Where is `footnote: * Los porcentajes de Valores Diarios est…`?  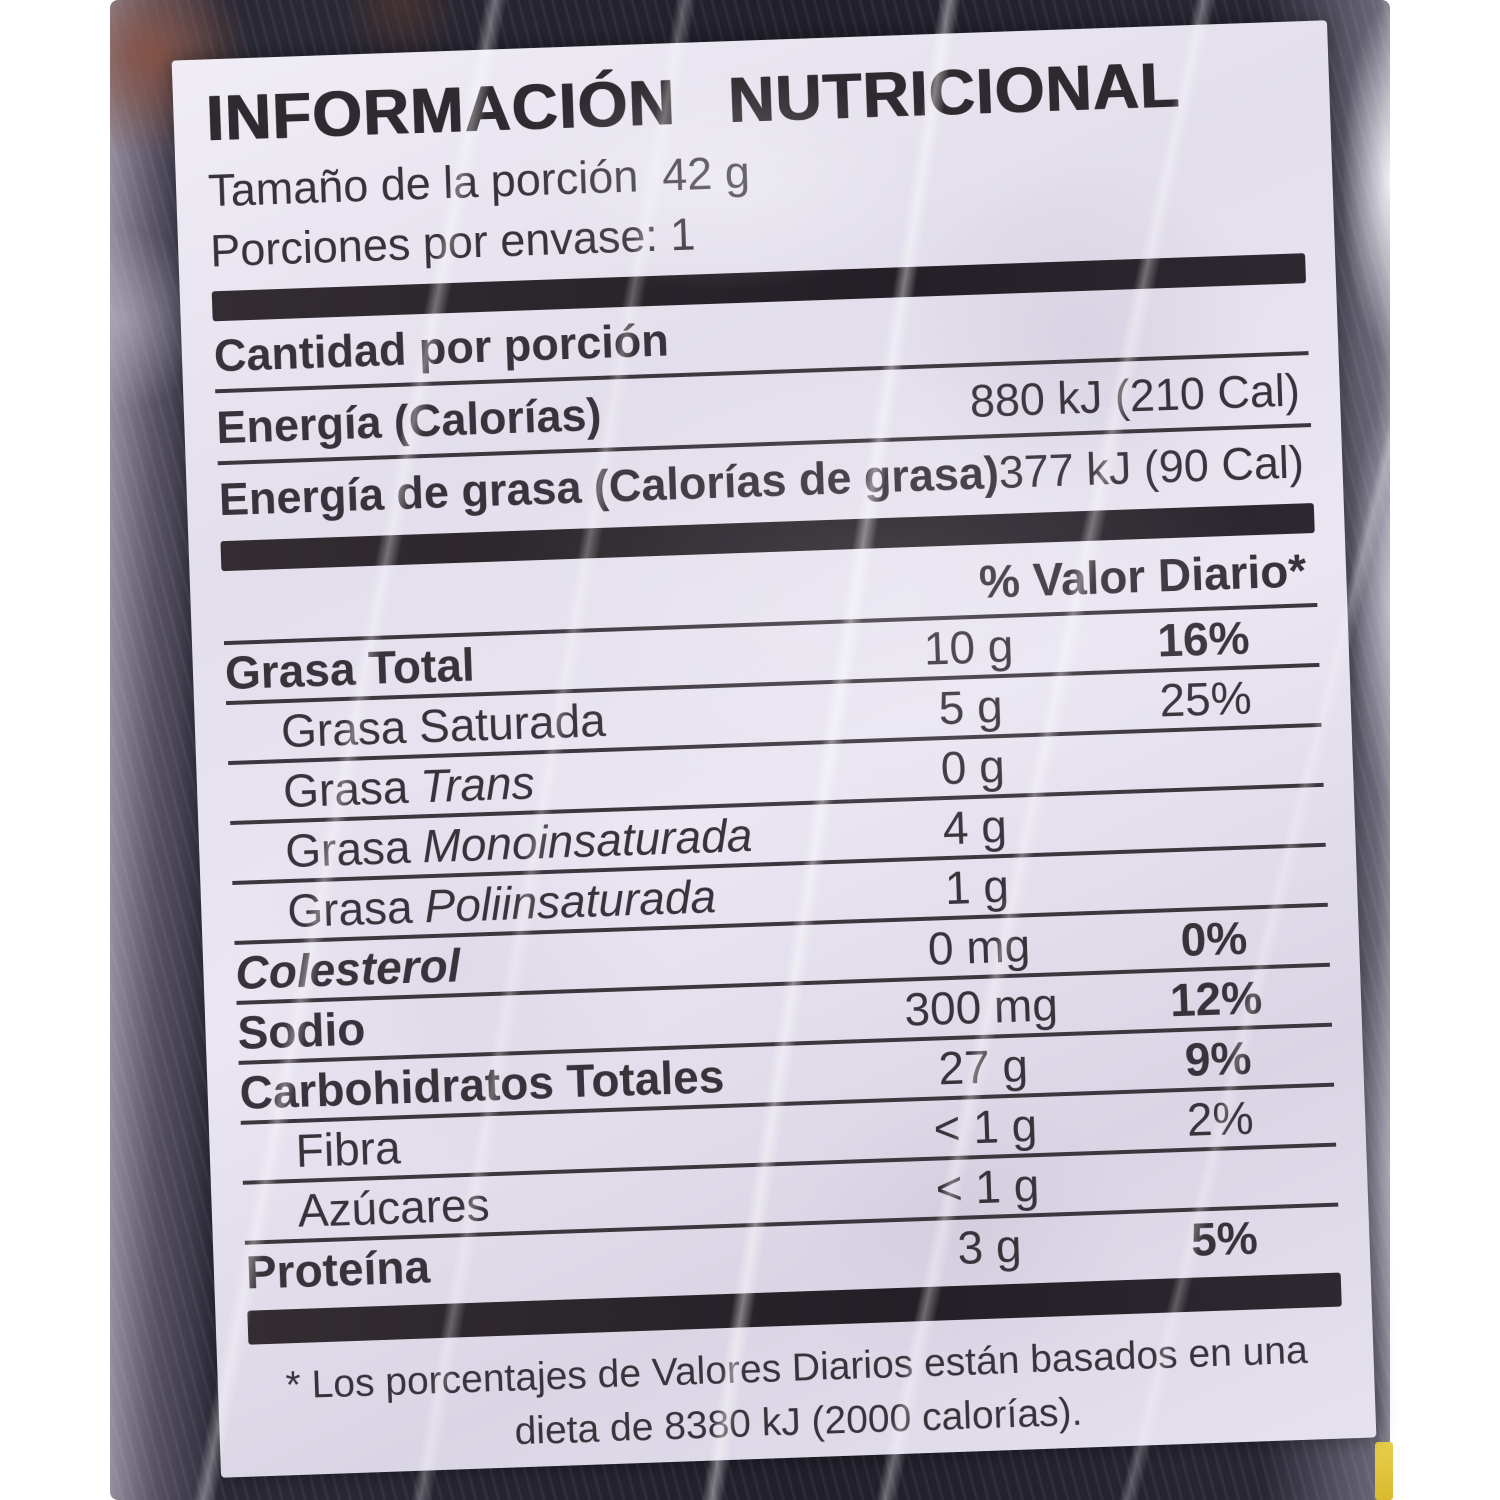
footnote: * Los porcentajes de Valores Diarios est… is located at coordinates (797, 1396).